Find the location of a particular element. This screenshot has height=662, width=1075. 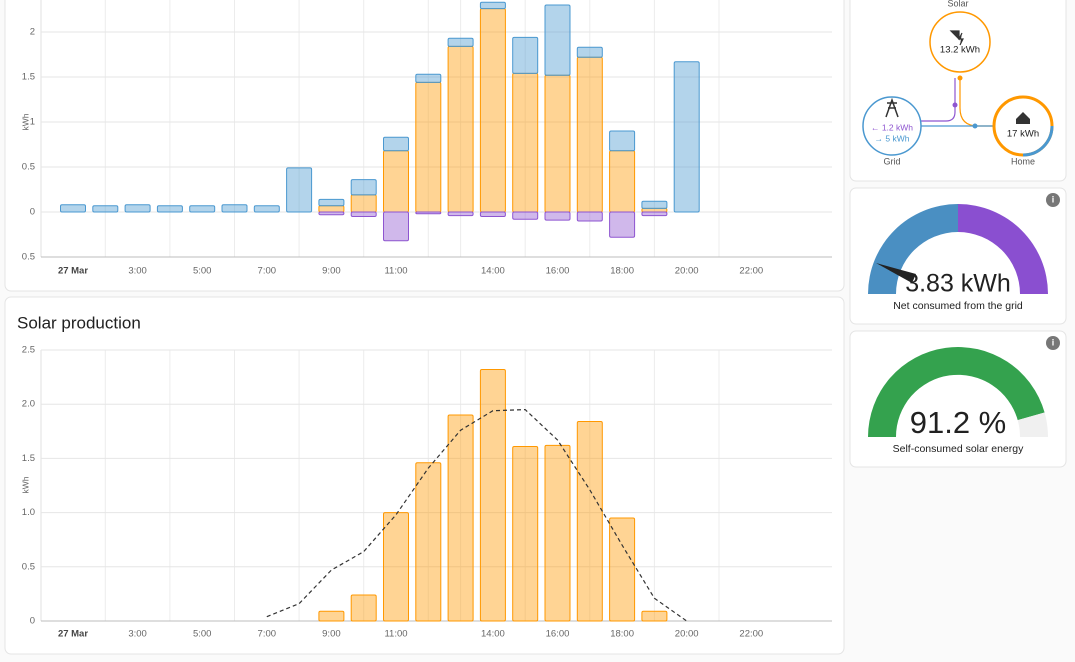

y-tick-label: 2 is located at coordinates (32, 32).